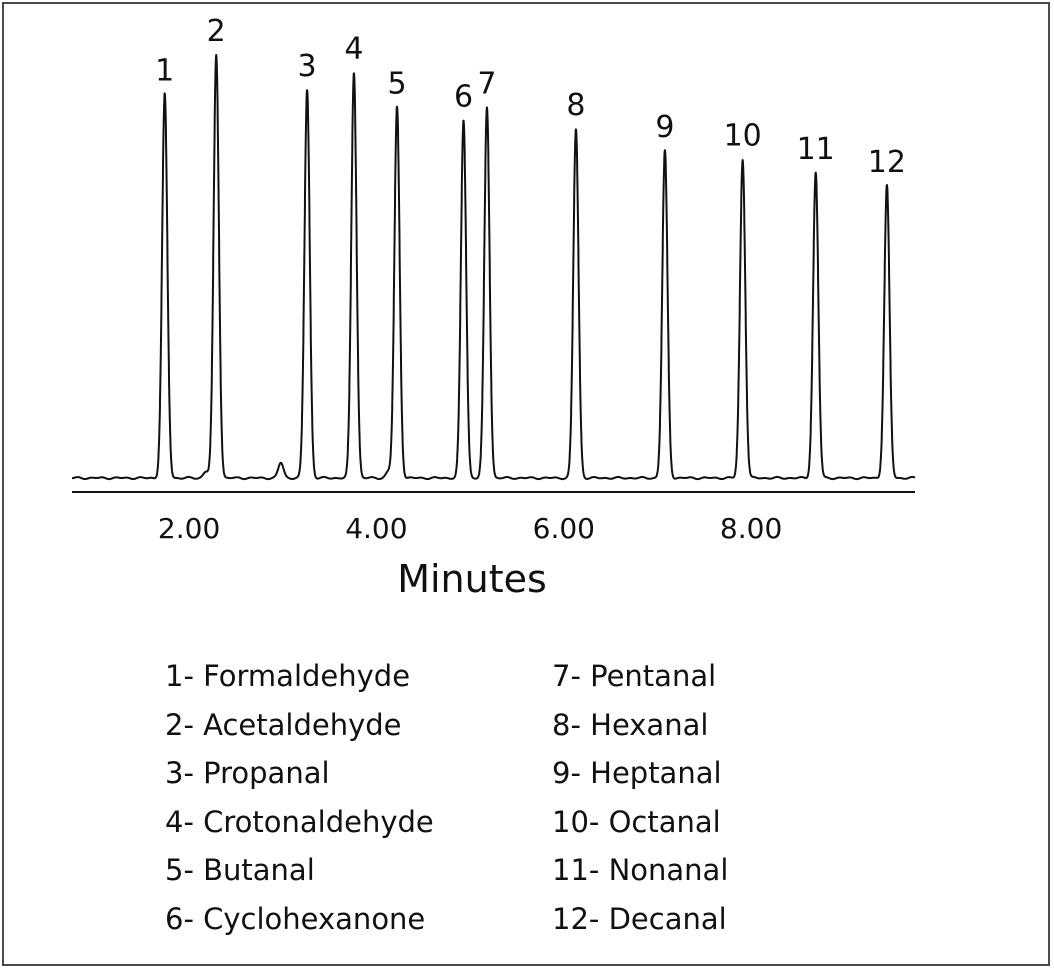  What do you see at coordinates (530, 97) in the screenshot?
I see `peak-labels: 123 45 6 789 10 11 12` at bounding box center [530, 97].